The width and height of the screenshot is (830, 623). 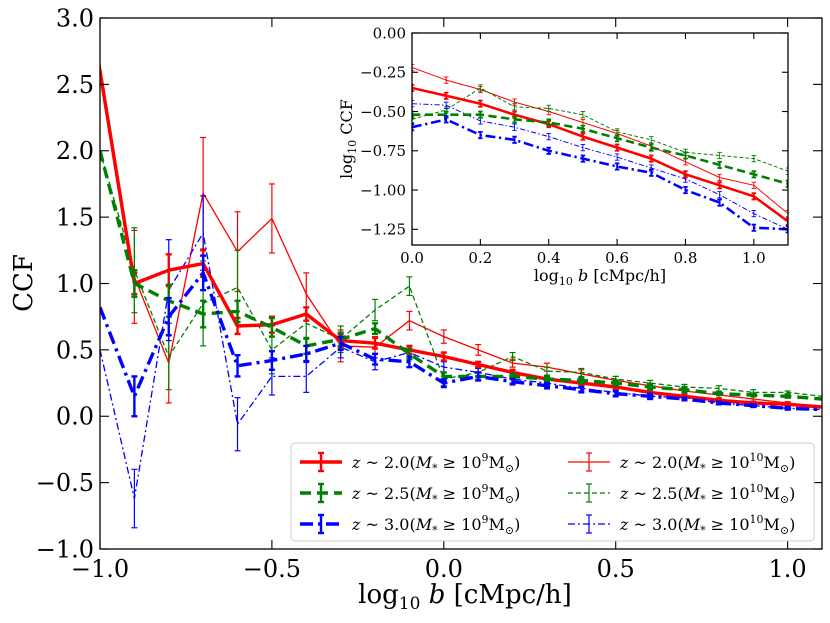 What do you see at coordinates (617, 258) in the screenshot?
I see `inset-xtick-label: 0.6` at bounding box center [617, 258].